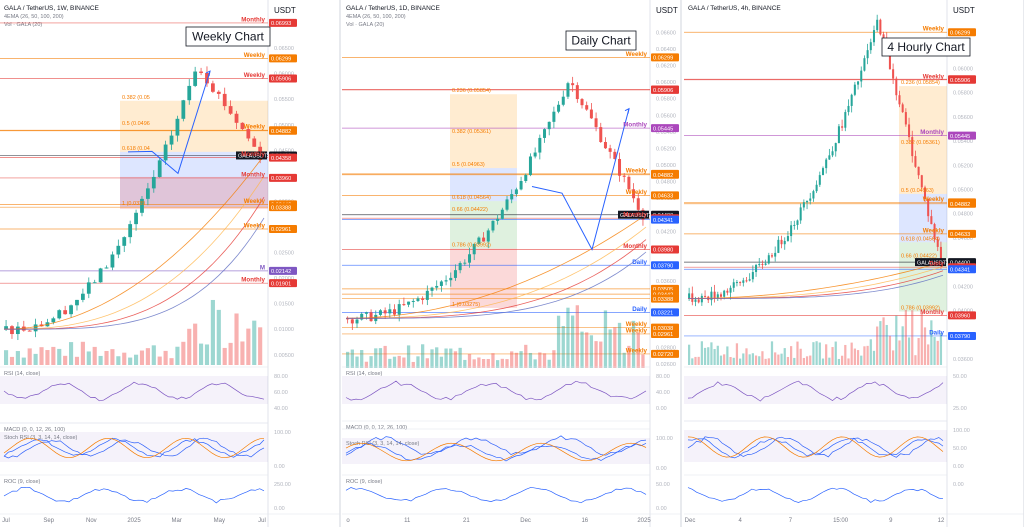 The height and width of the screenshot is (527, 1024). What do you see at coordinates (663, 335) in the screenshot?
I see `level-price-value: 0.02961` at bounding box center [663, 335].